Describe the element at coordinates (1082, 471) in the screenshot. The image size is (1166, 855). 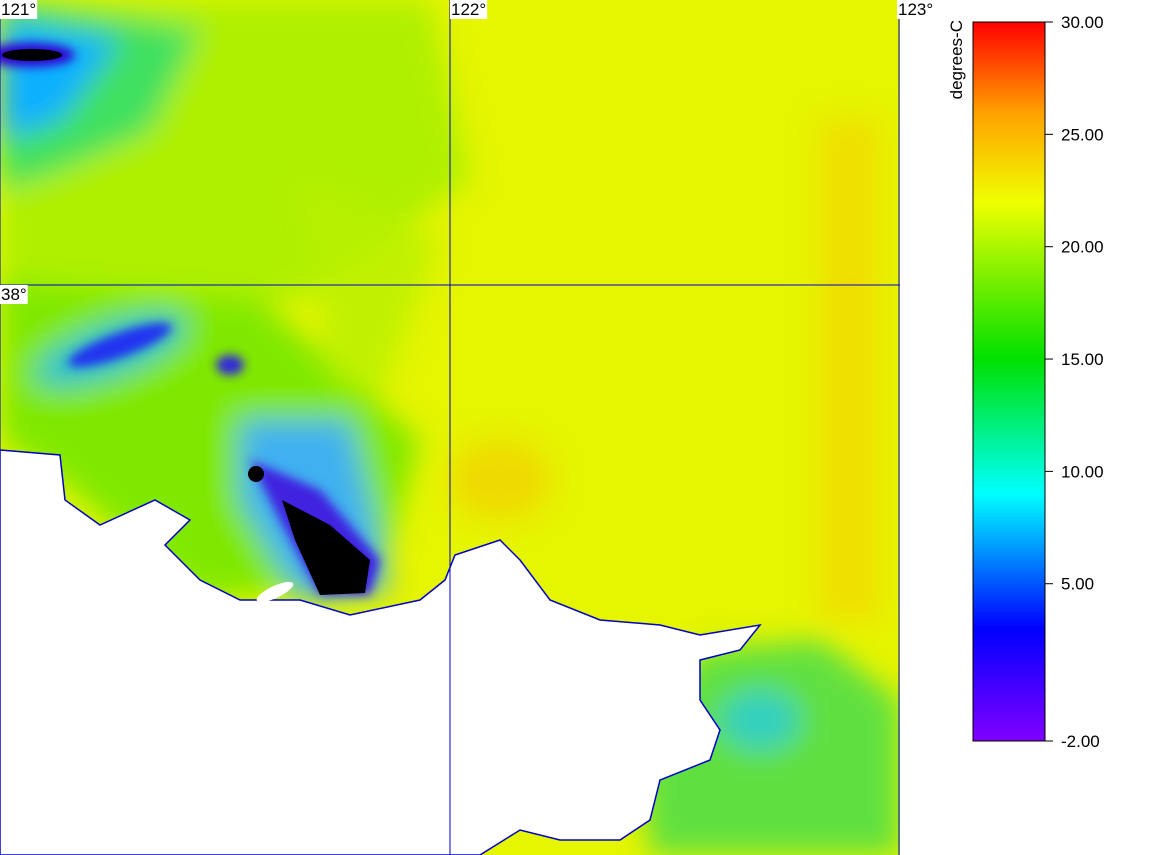
I see `colorbar-tick-label: 10.00` at that location.